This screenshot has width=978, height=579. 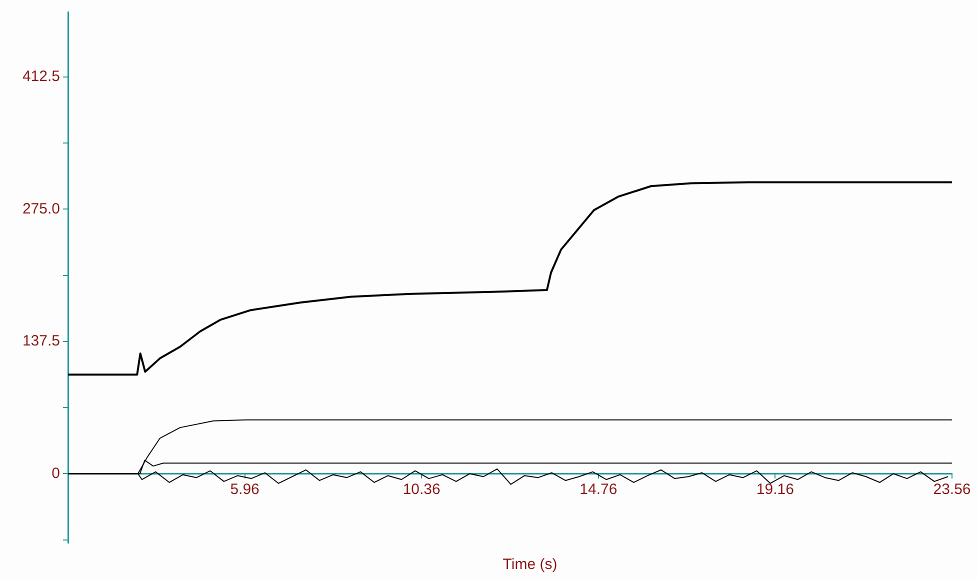 What do you see at coordinates (41, 209) in the screenshot?
I see `y-tick-label: 275.0` at bounding box center [41, 209].